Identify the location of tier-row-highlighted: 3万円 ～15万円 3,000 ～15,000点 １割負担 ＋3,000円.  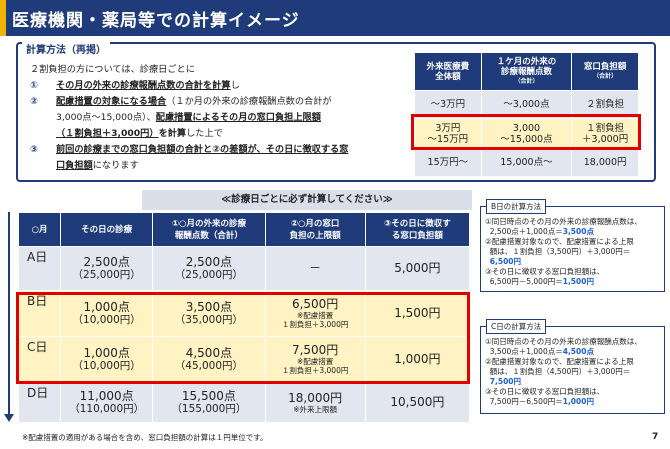
(526, 133).